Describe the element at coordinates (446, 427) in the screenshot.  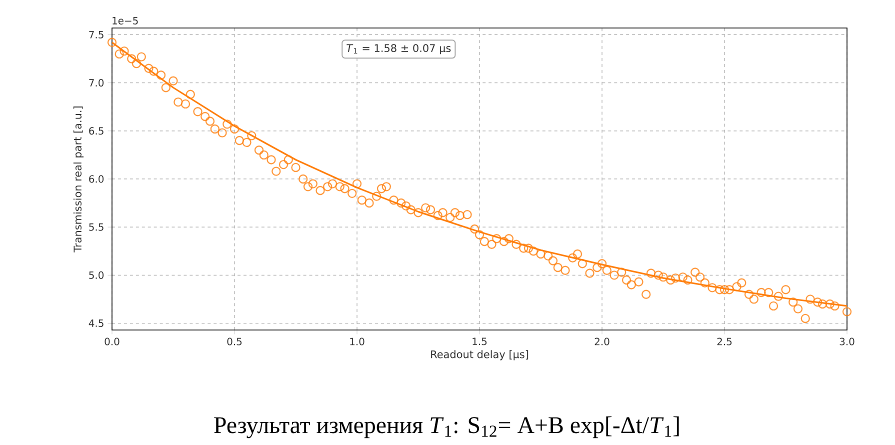
I see `text: Результат измерения T$_{1}$: S$_{12}$= A+B exp[-Δt/T$_{1}$]` at that location.